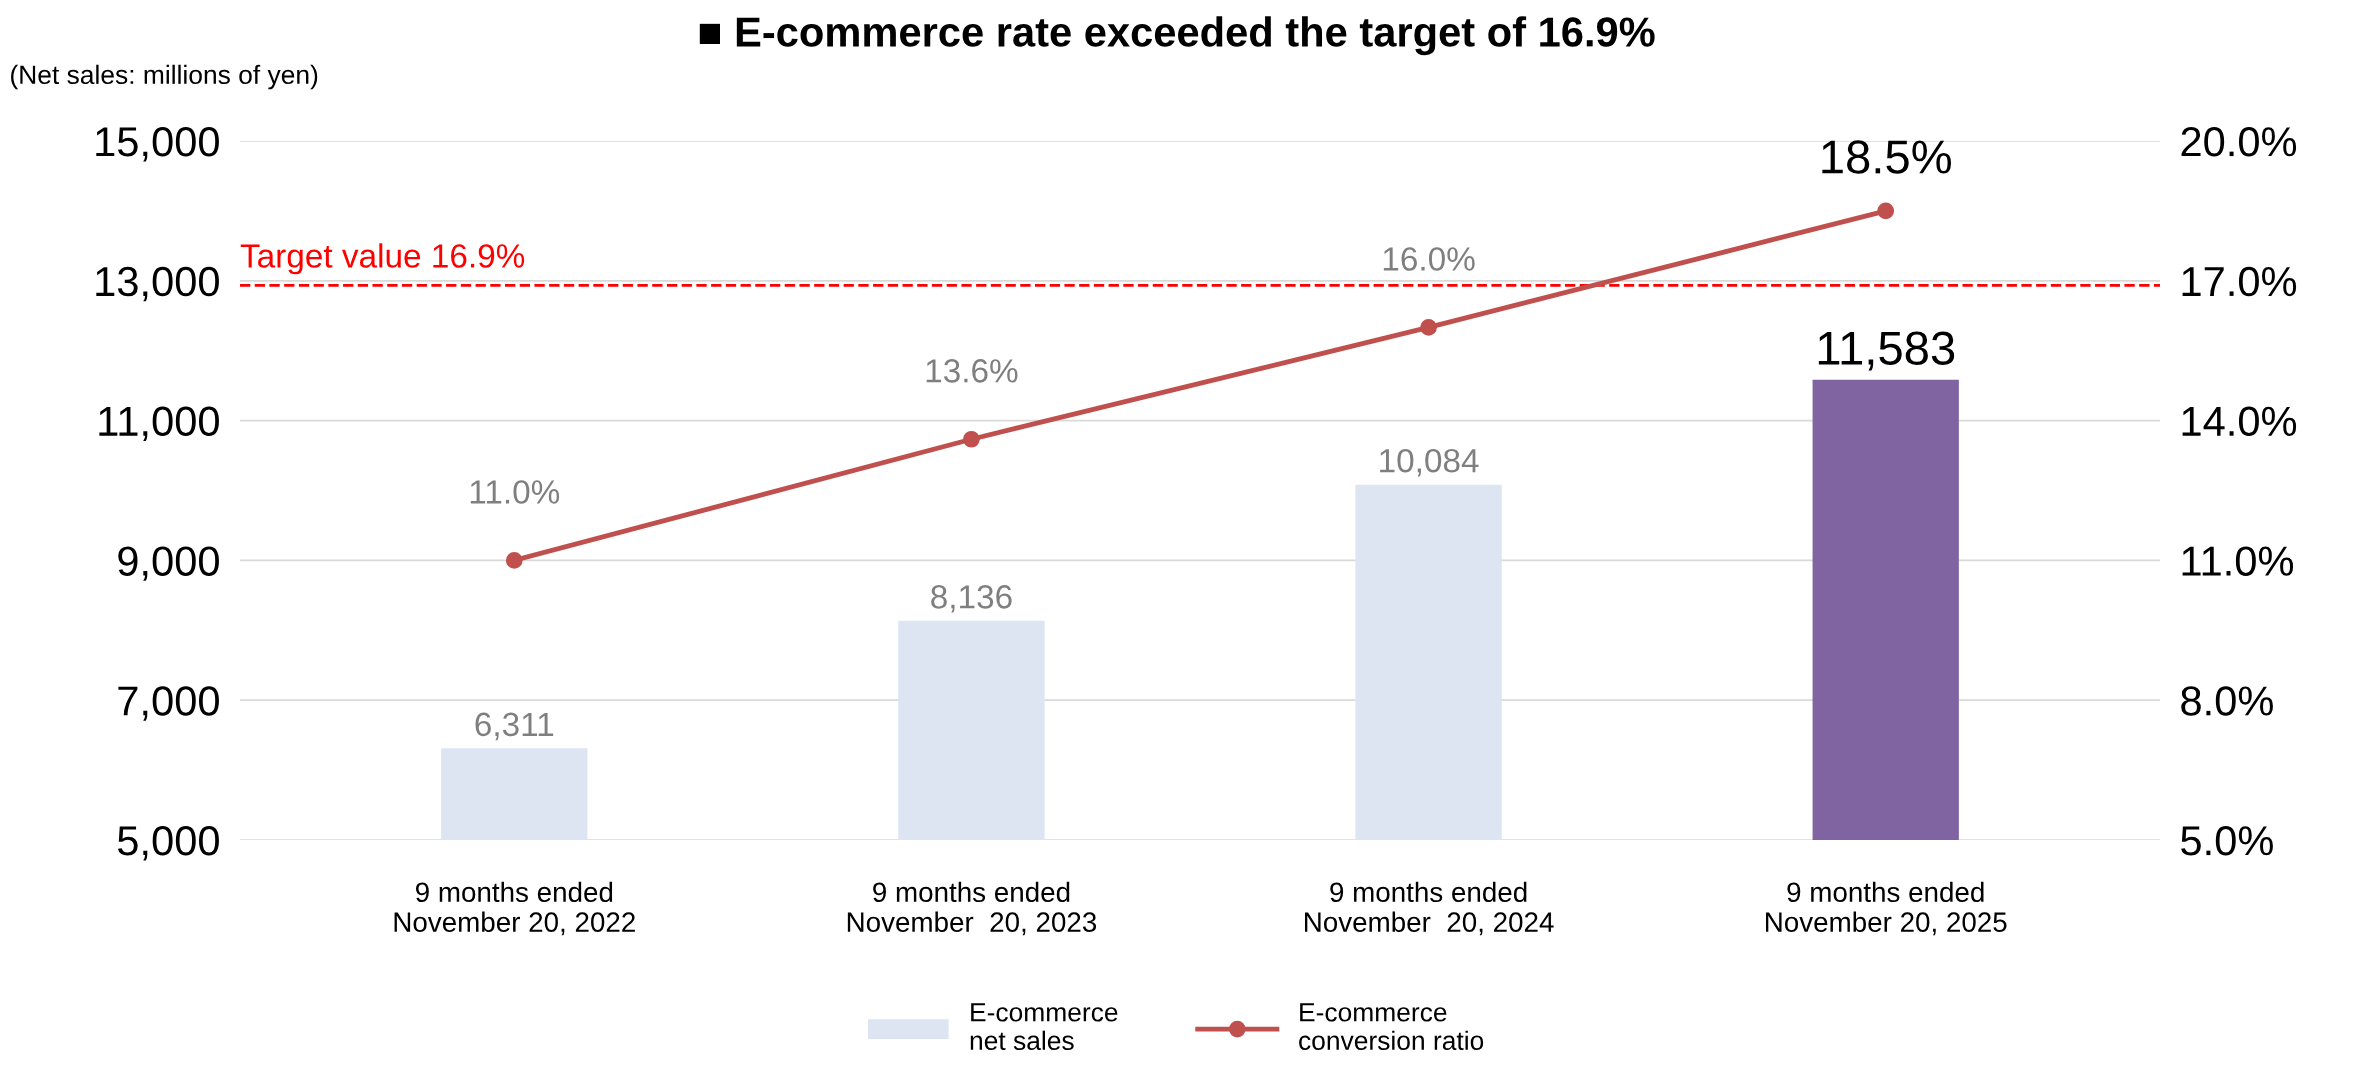  Describe the element at coordinates (2239, 142) in the screenshot. I see `y2-tick-label: 20.0%` at that location.